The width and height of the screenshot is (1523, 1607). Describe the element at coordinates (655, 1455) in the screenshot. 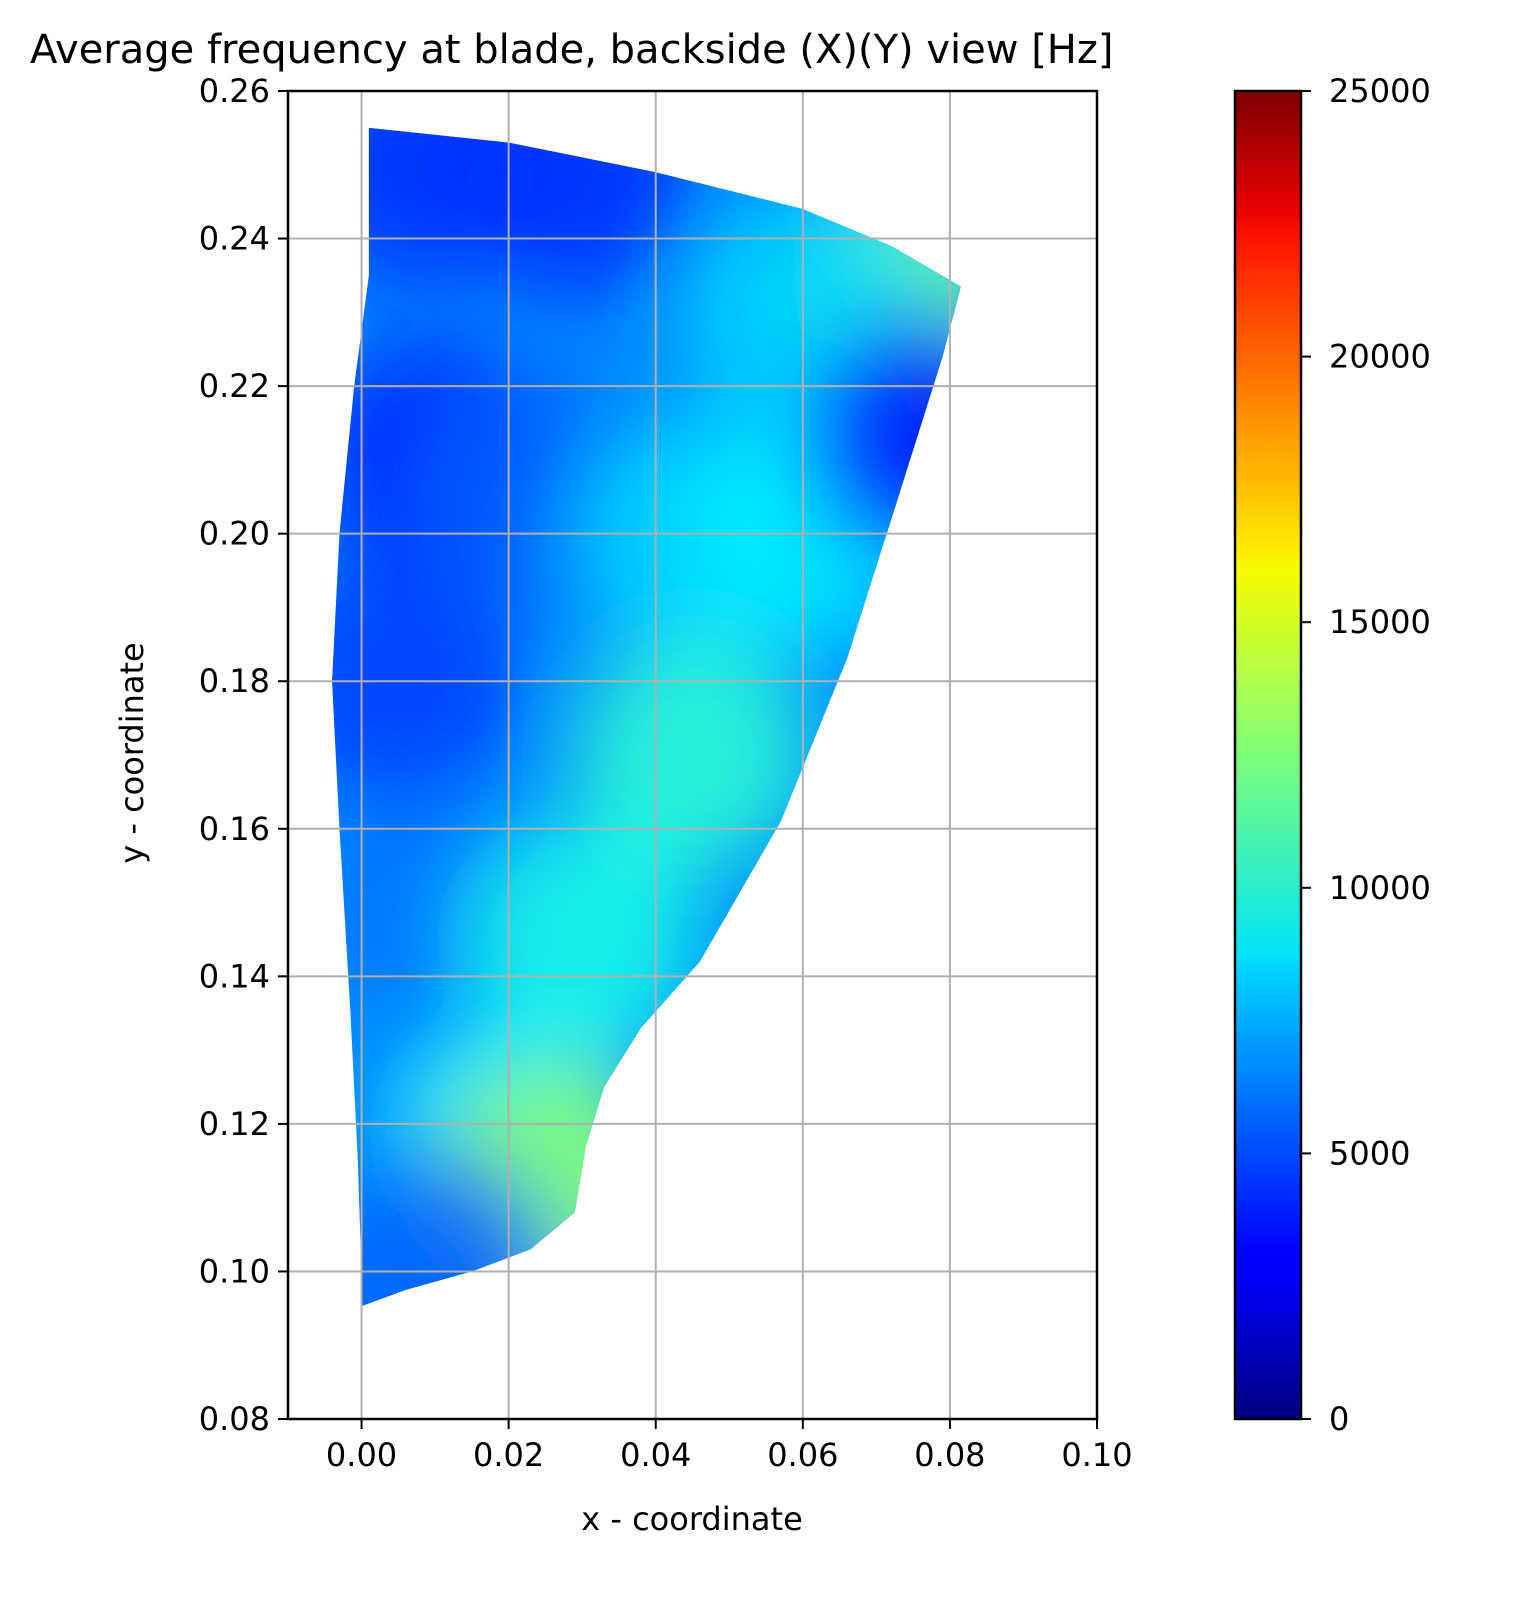

I see `x-tick-label-2: 0.04` at that location.